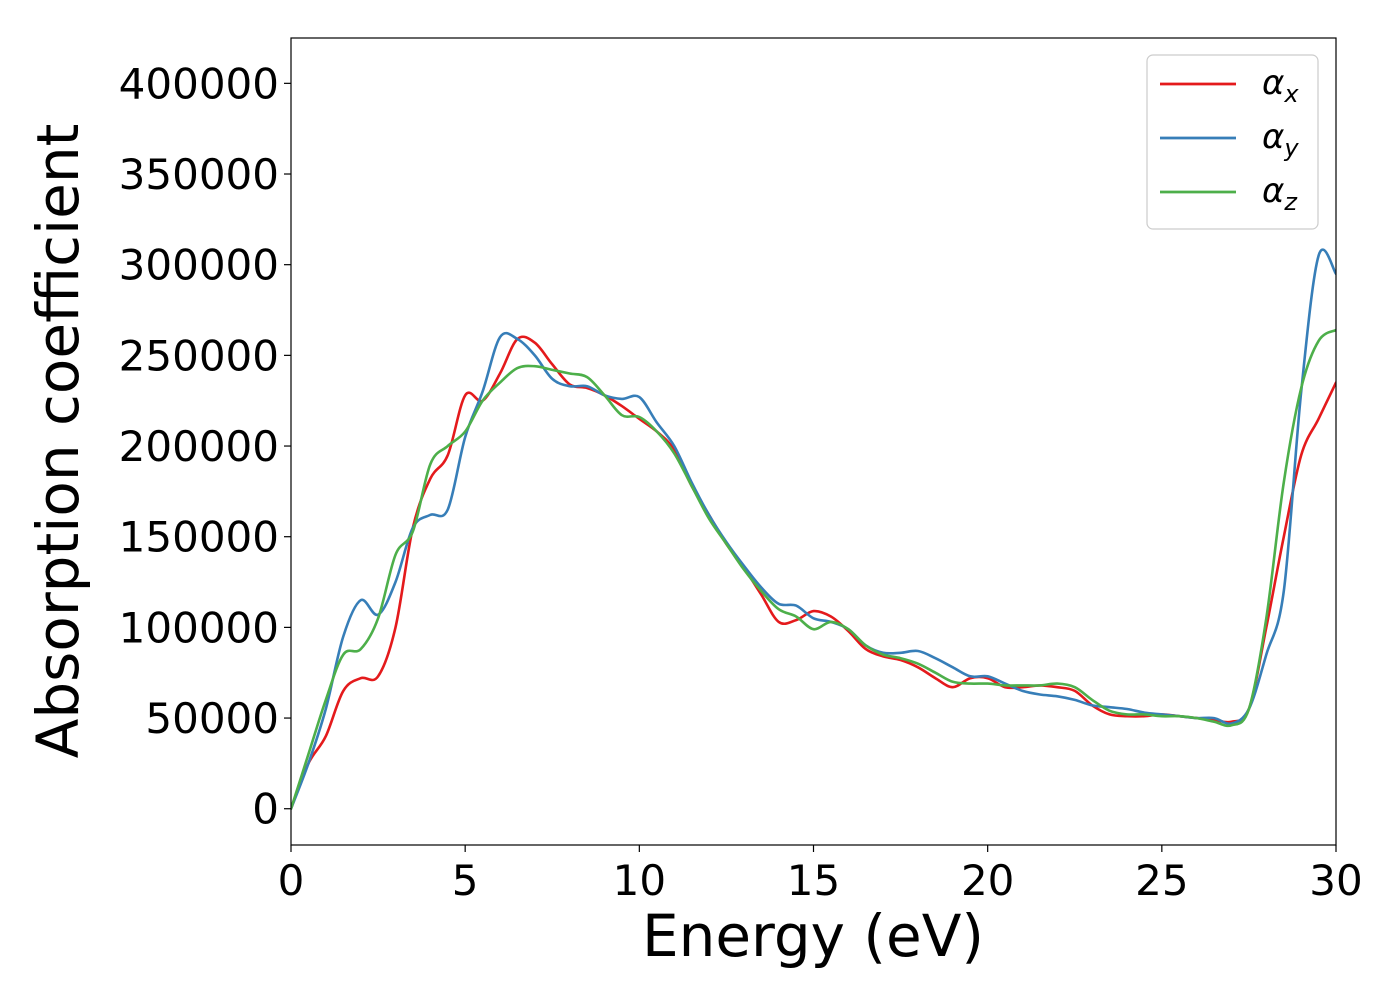 Image resolution: width=1400 pixels, height=1000 pixels. I want to click on x-tick-label: 10, so click(639, 880).